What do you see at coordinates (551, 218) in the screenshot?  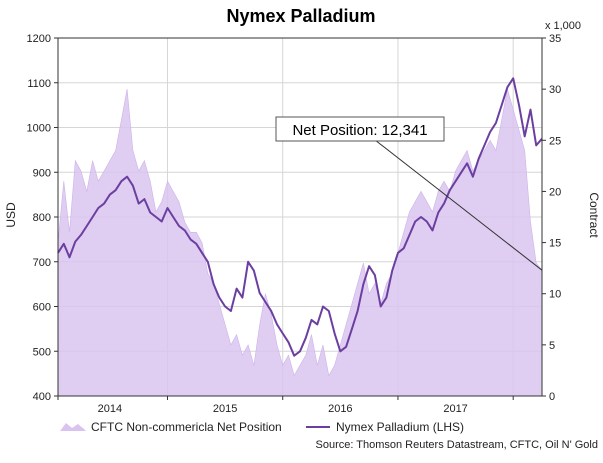 I see `y-axis-right-ticks: 0 5 10 15 20 25 30 35` at bounding box center [551, 218].